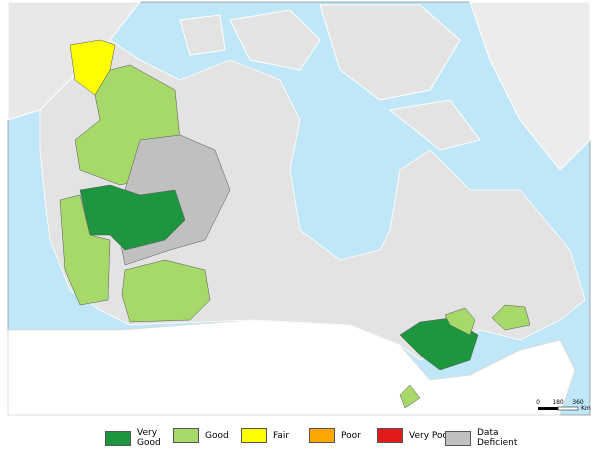 The image size is (600, 463). Describe the element at coordinates (149, 438) in the screenshot. I see `legend-label: Very Good` at that location.